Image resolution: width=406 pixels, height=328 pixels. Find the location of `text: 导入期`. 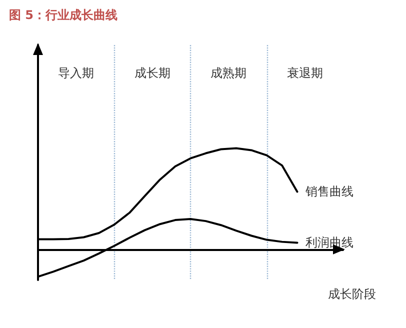

text: 导入期 is located at coordinates (76, 73).